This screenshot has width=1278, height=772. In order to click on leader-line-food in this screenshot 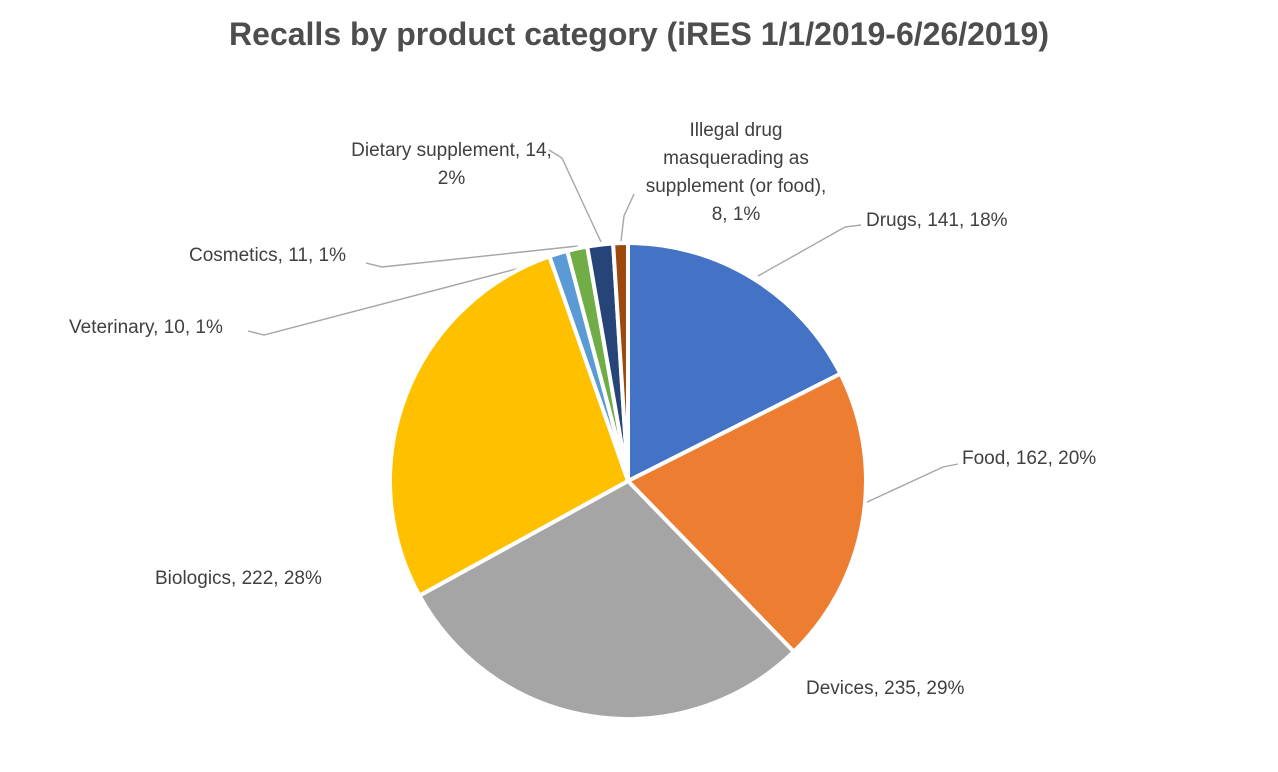, I will do `click(905, 486)`.